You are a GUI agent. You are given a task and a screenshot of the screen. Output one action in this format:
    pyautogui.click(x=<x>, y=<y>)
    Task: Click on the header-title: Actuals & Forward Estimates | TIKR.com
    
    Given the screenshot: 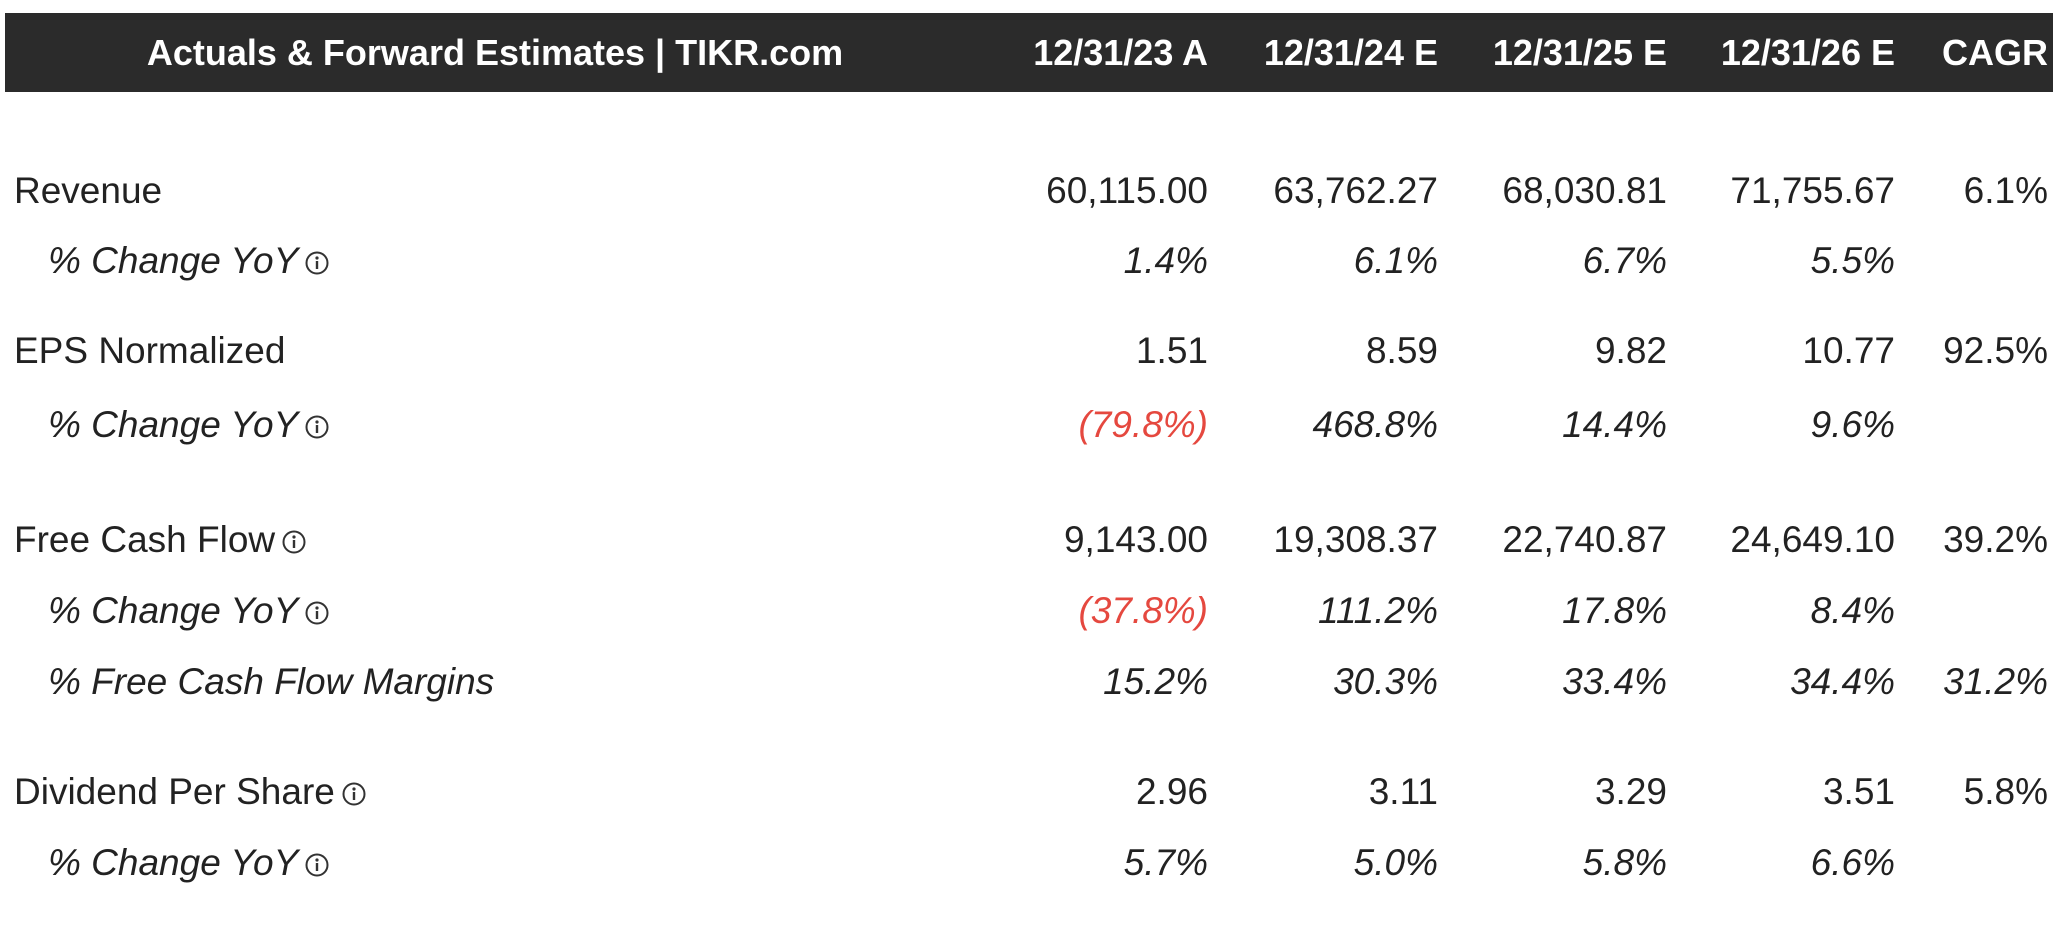 What is the action you would take?
    pyautogui.click(x=495, y=52)
    